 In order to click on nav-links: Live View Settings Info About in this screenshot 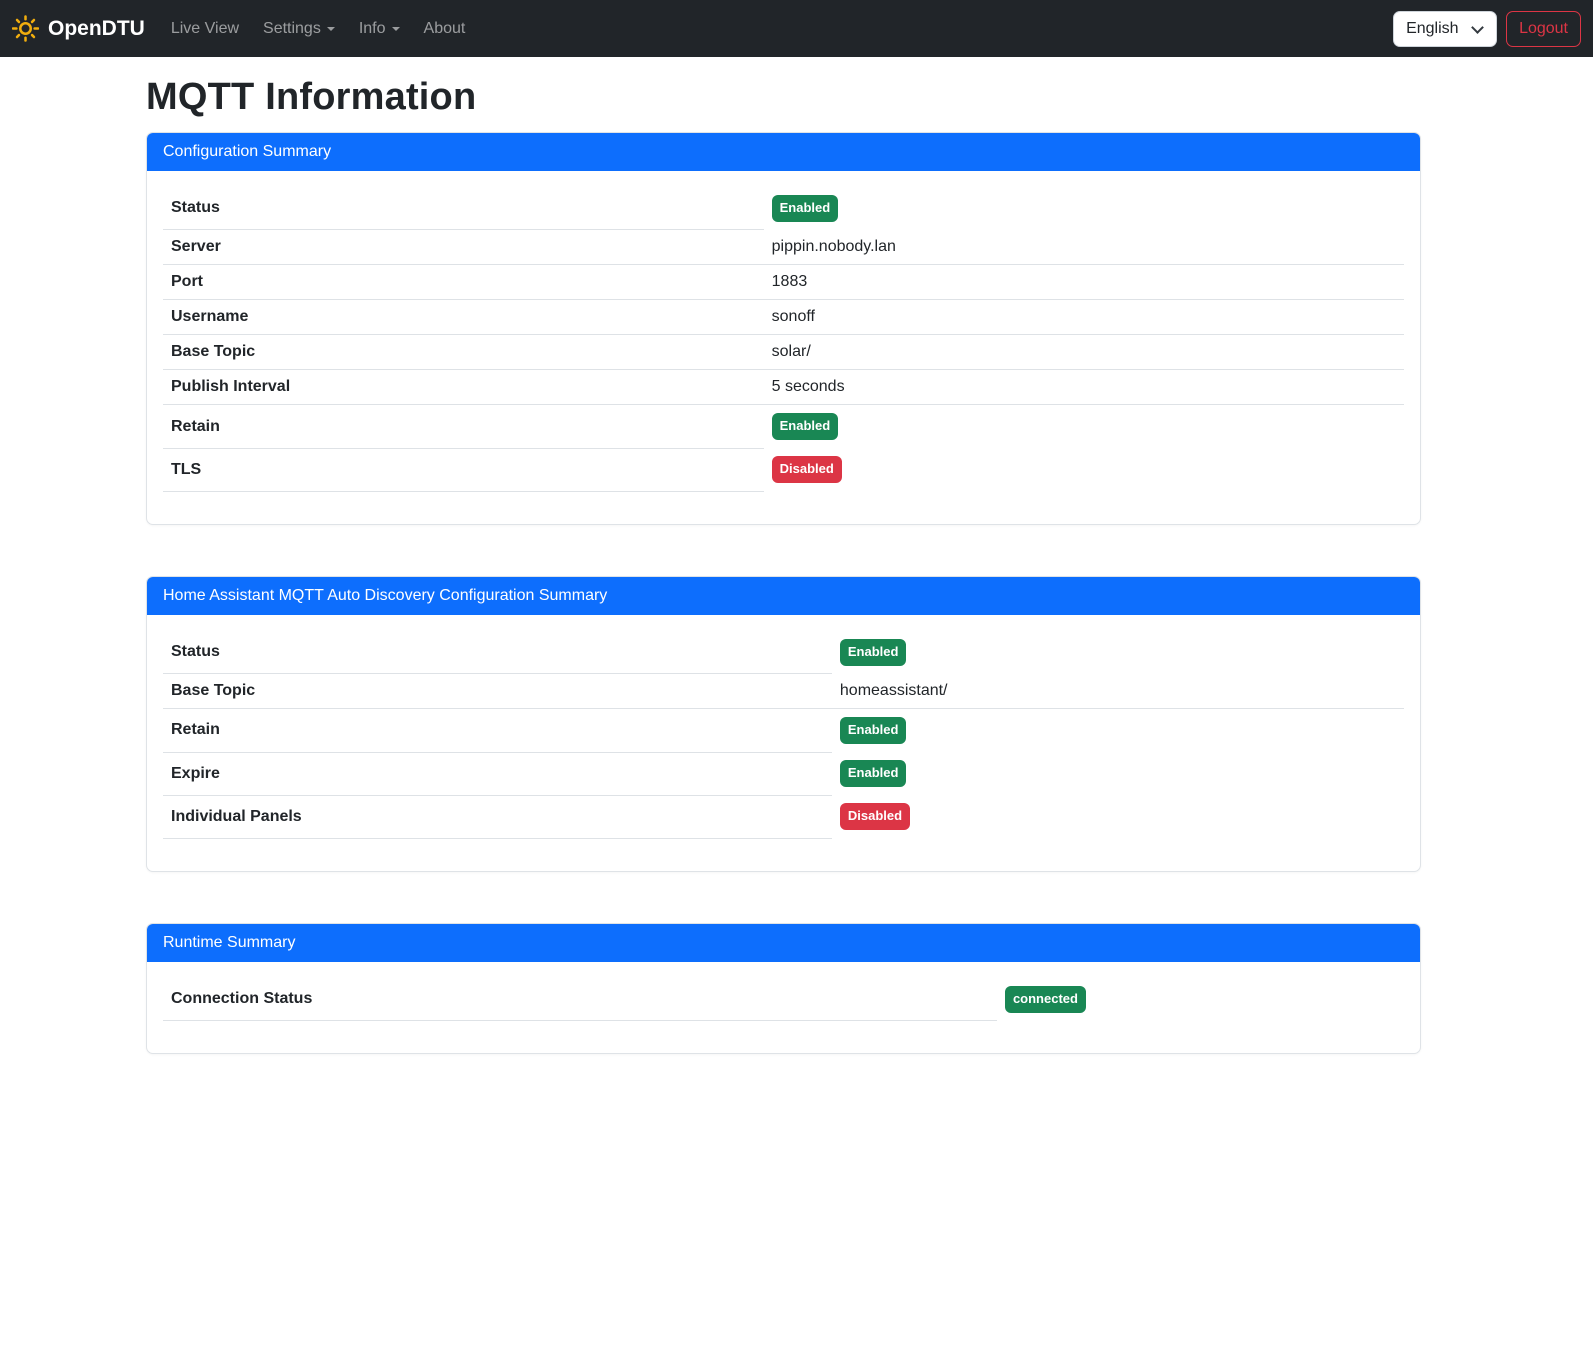, I will do `click(318, 29)`.